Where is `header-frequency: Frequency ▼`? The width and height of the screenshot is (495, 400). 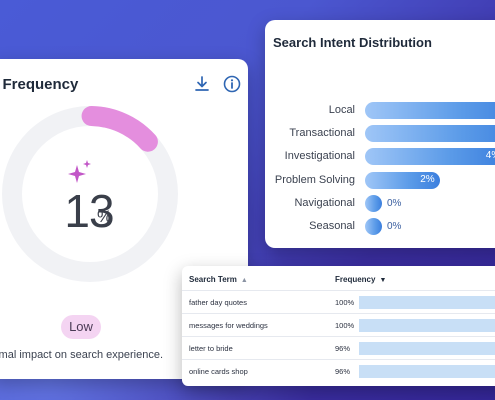
header-frequency: Frequency ▼ is located at coordinates (360, 279).